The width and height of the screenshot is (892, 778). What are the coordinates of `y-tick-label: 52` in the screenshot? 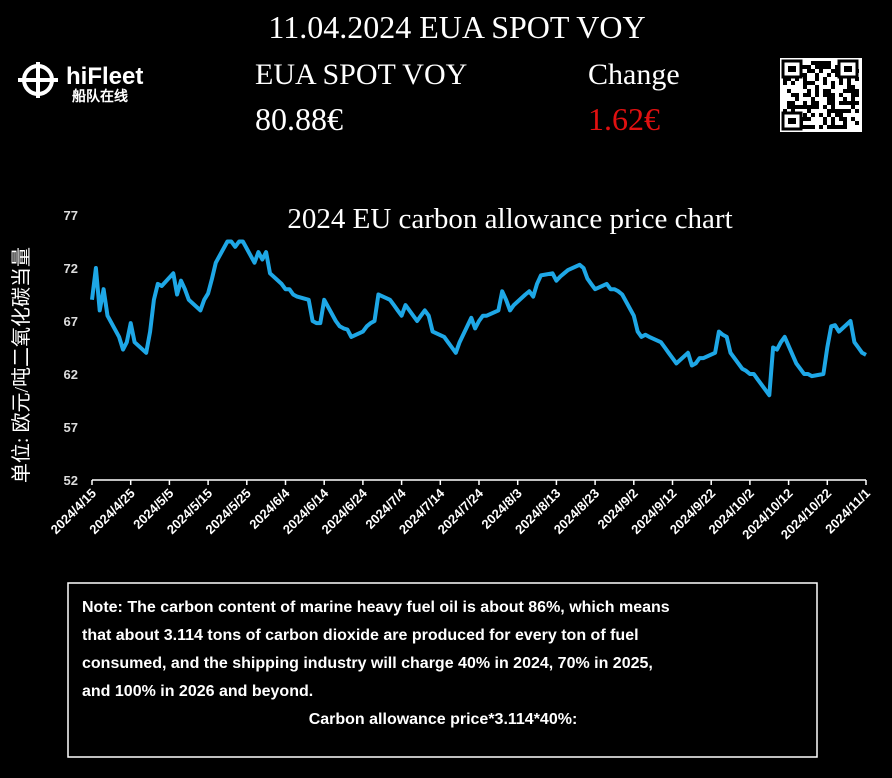 It's located at (71, 480).